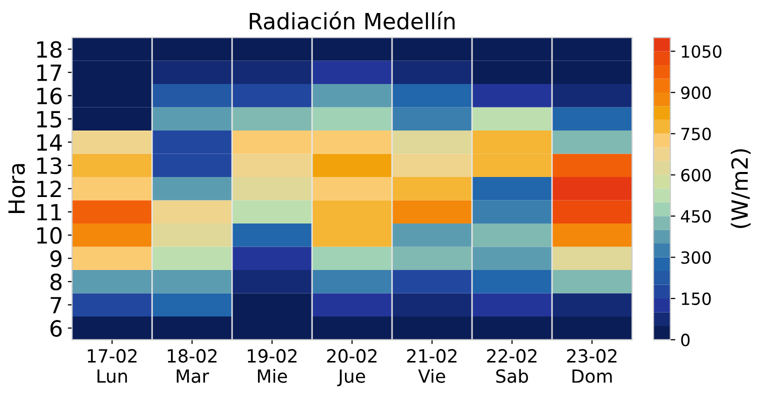 Image resolution: width=767 pixels, height=395 pixels. I want to click on color-bar-label: 300, so click(696, 257).